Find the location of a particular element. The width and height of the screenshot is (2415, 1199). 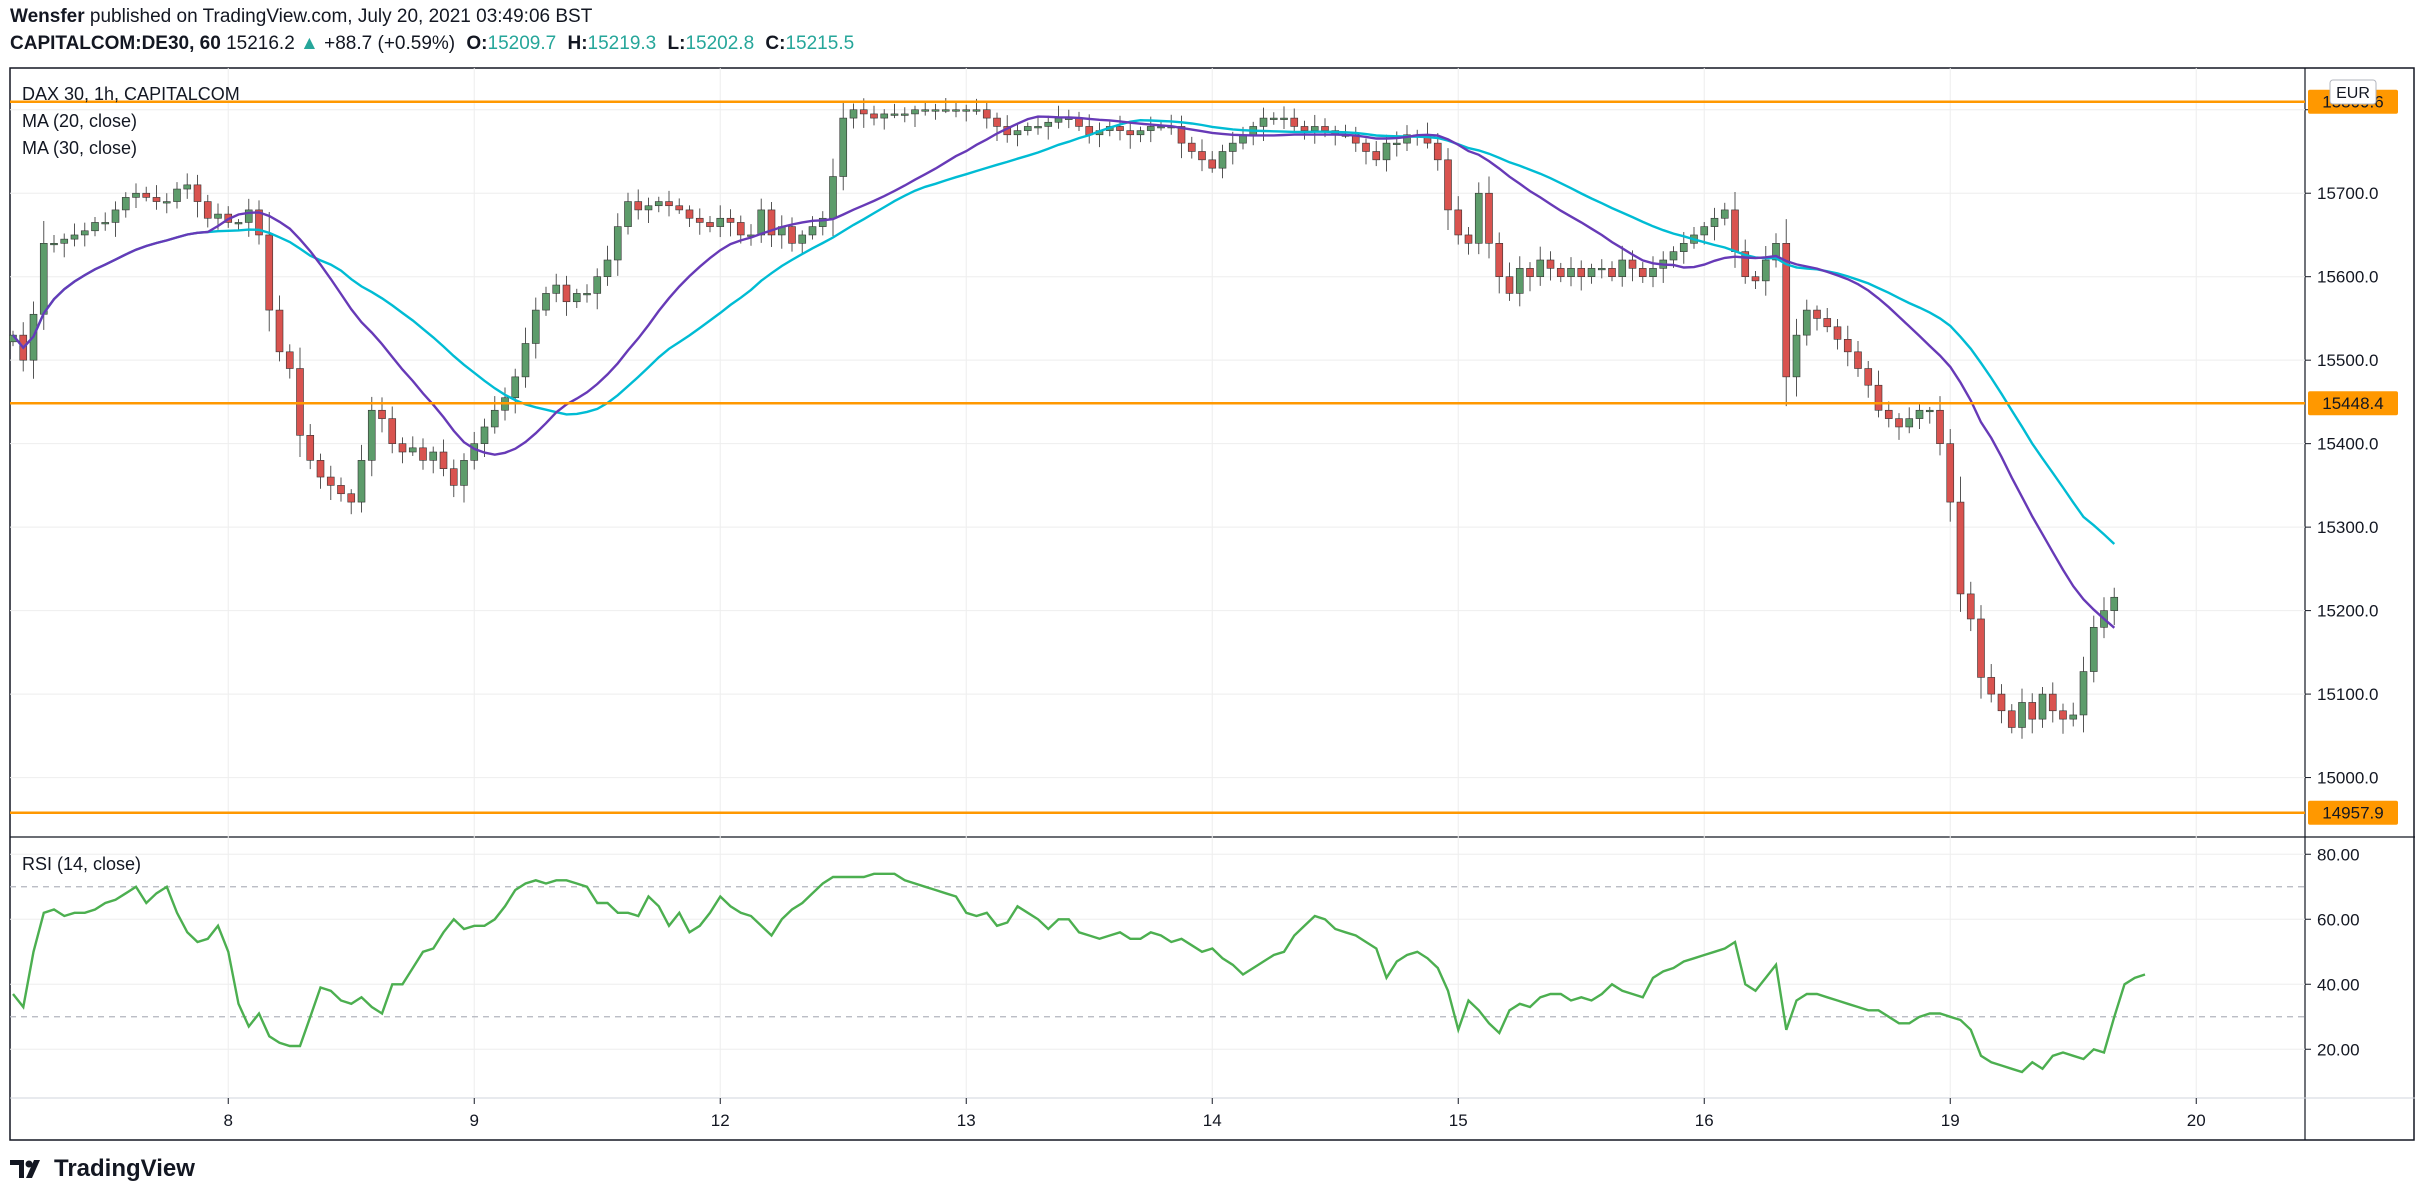

brand-name: TradingView is located at coordinates (124, 1168).